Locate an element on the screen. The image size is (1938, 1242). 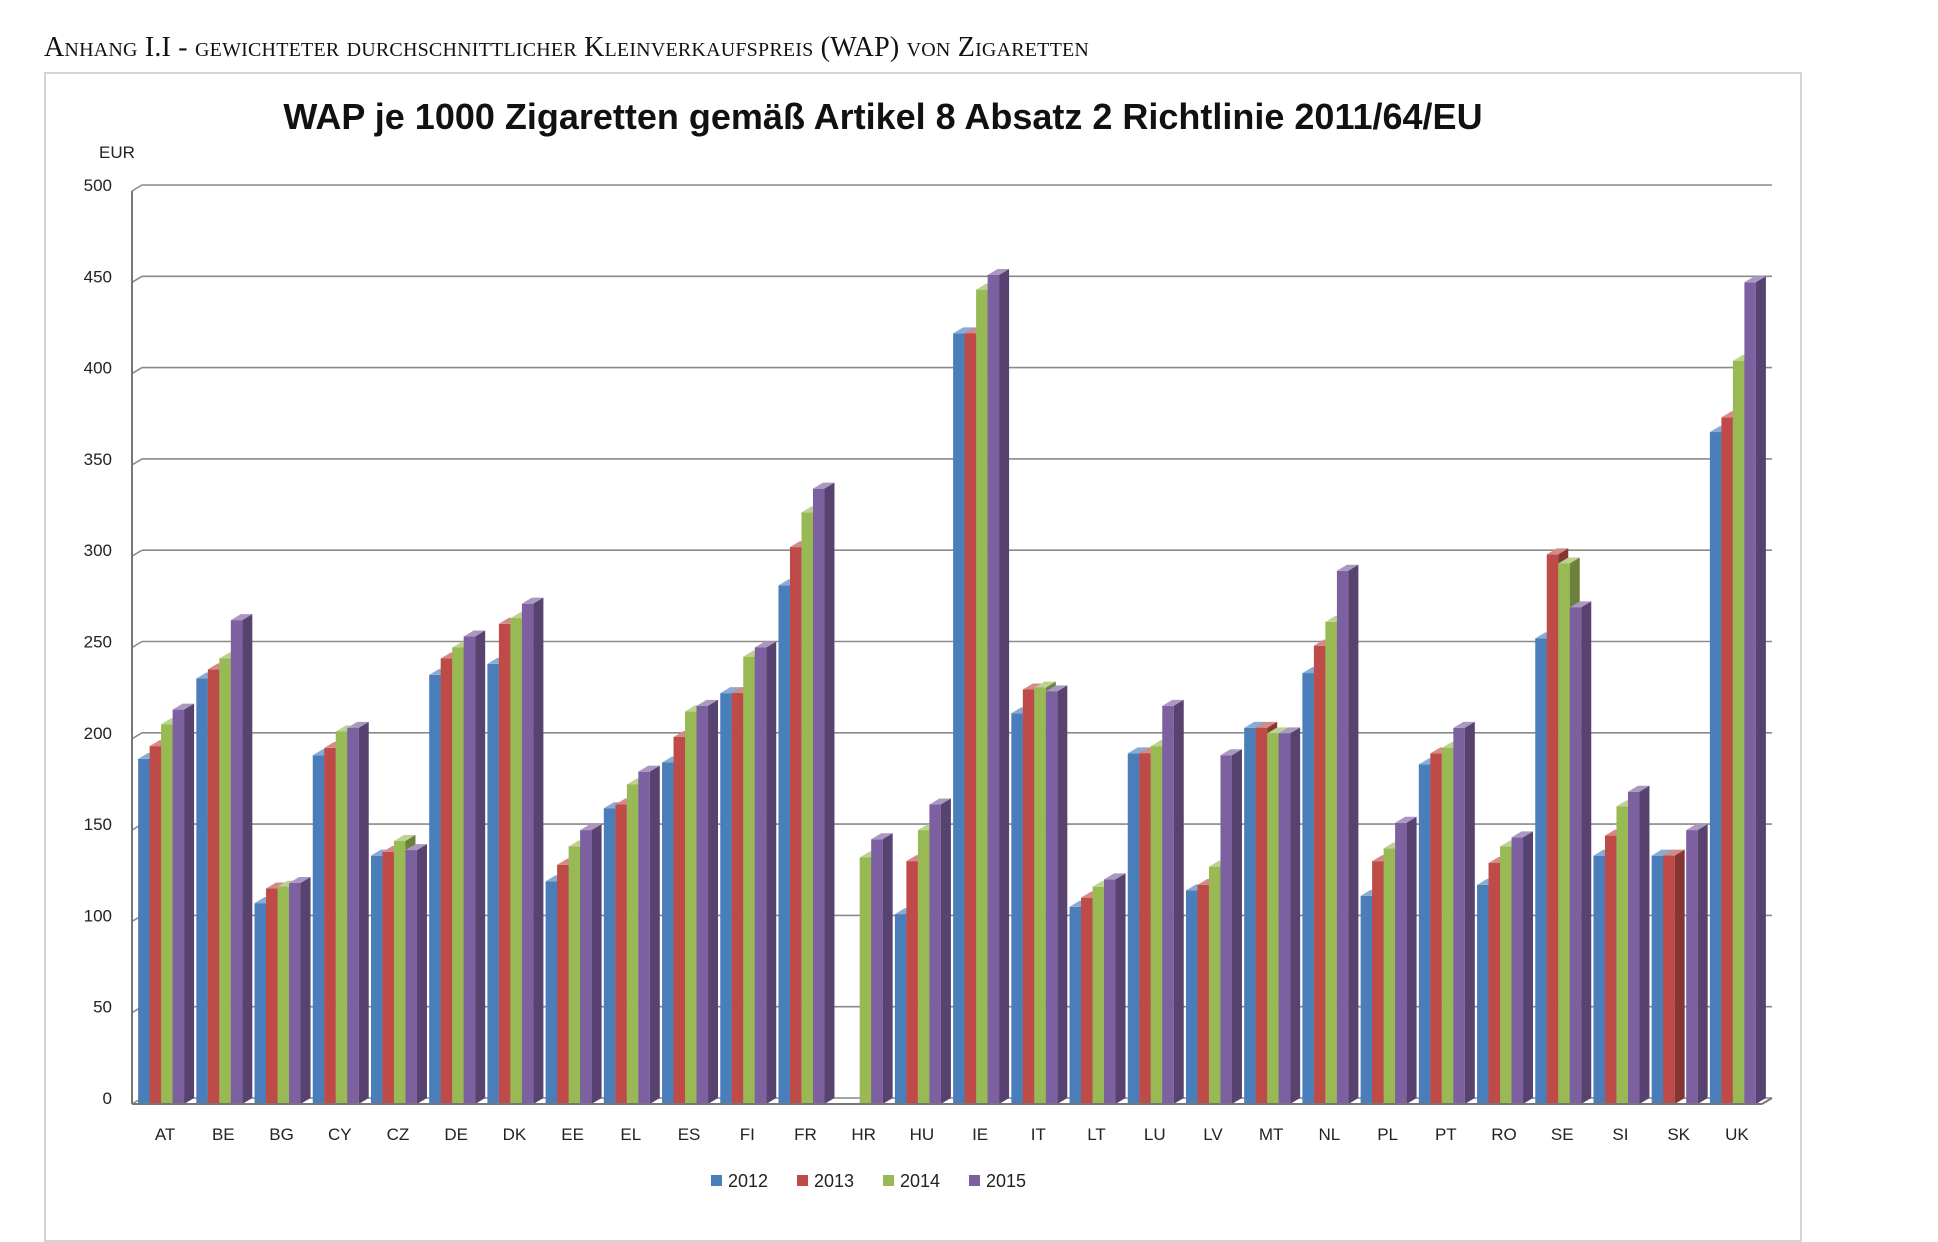
y-tick-label: 500 is located at coordinates (98, 185).